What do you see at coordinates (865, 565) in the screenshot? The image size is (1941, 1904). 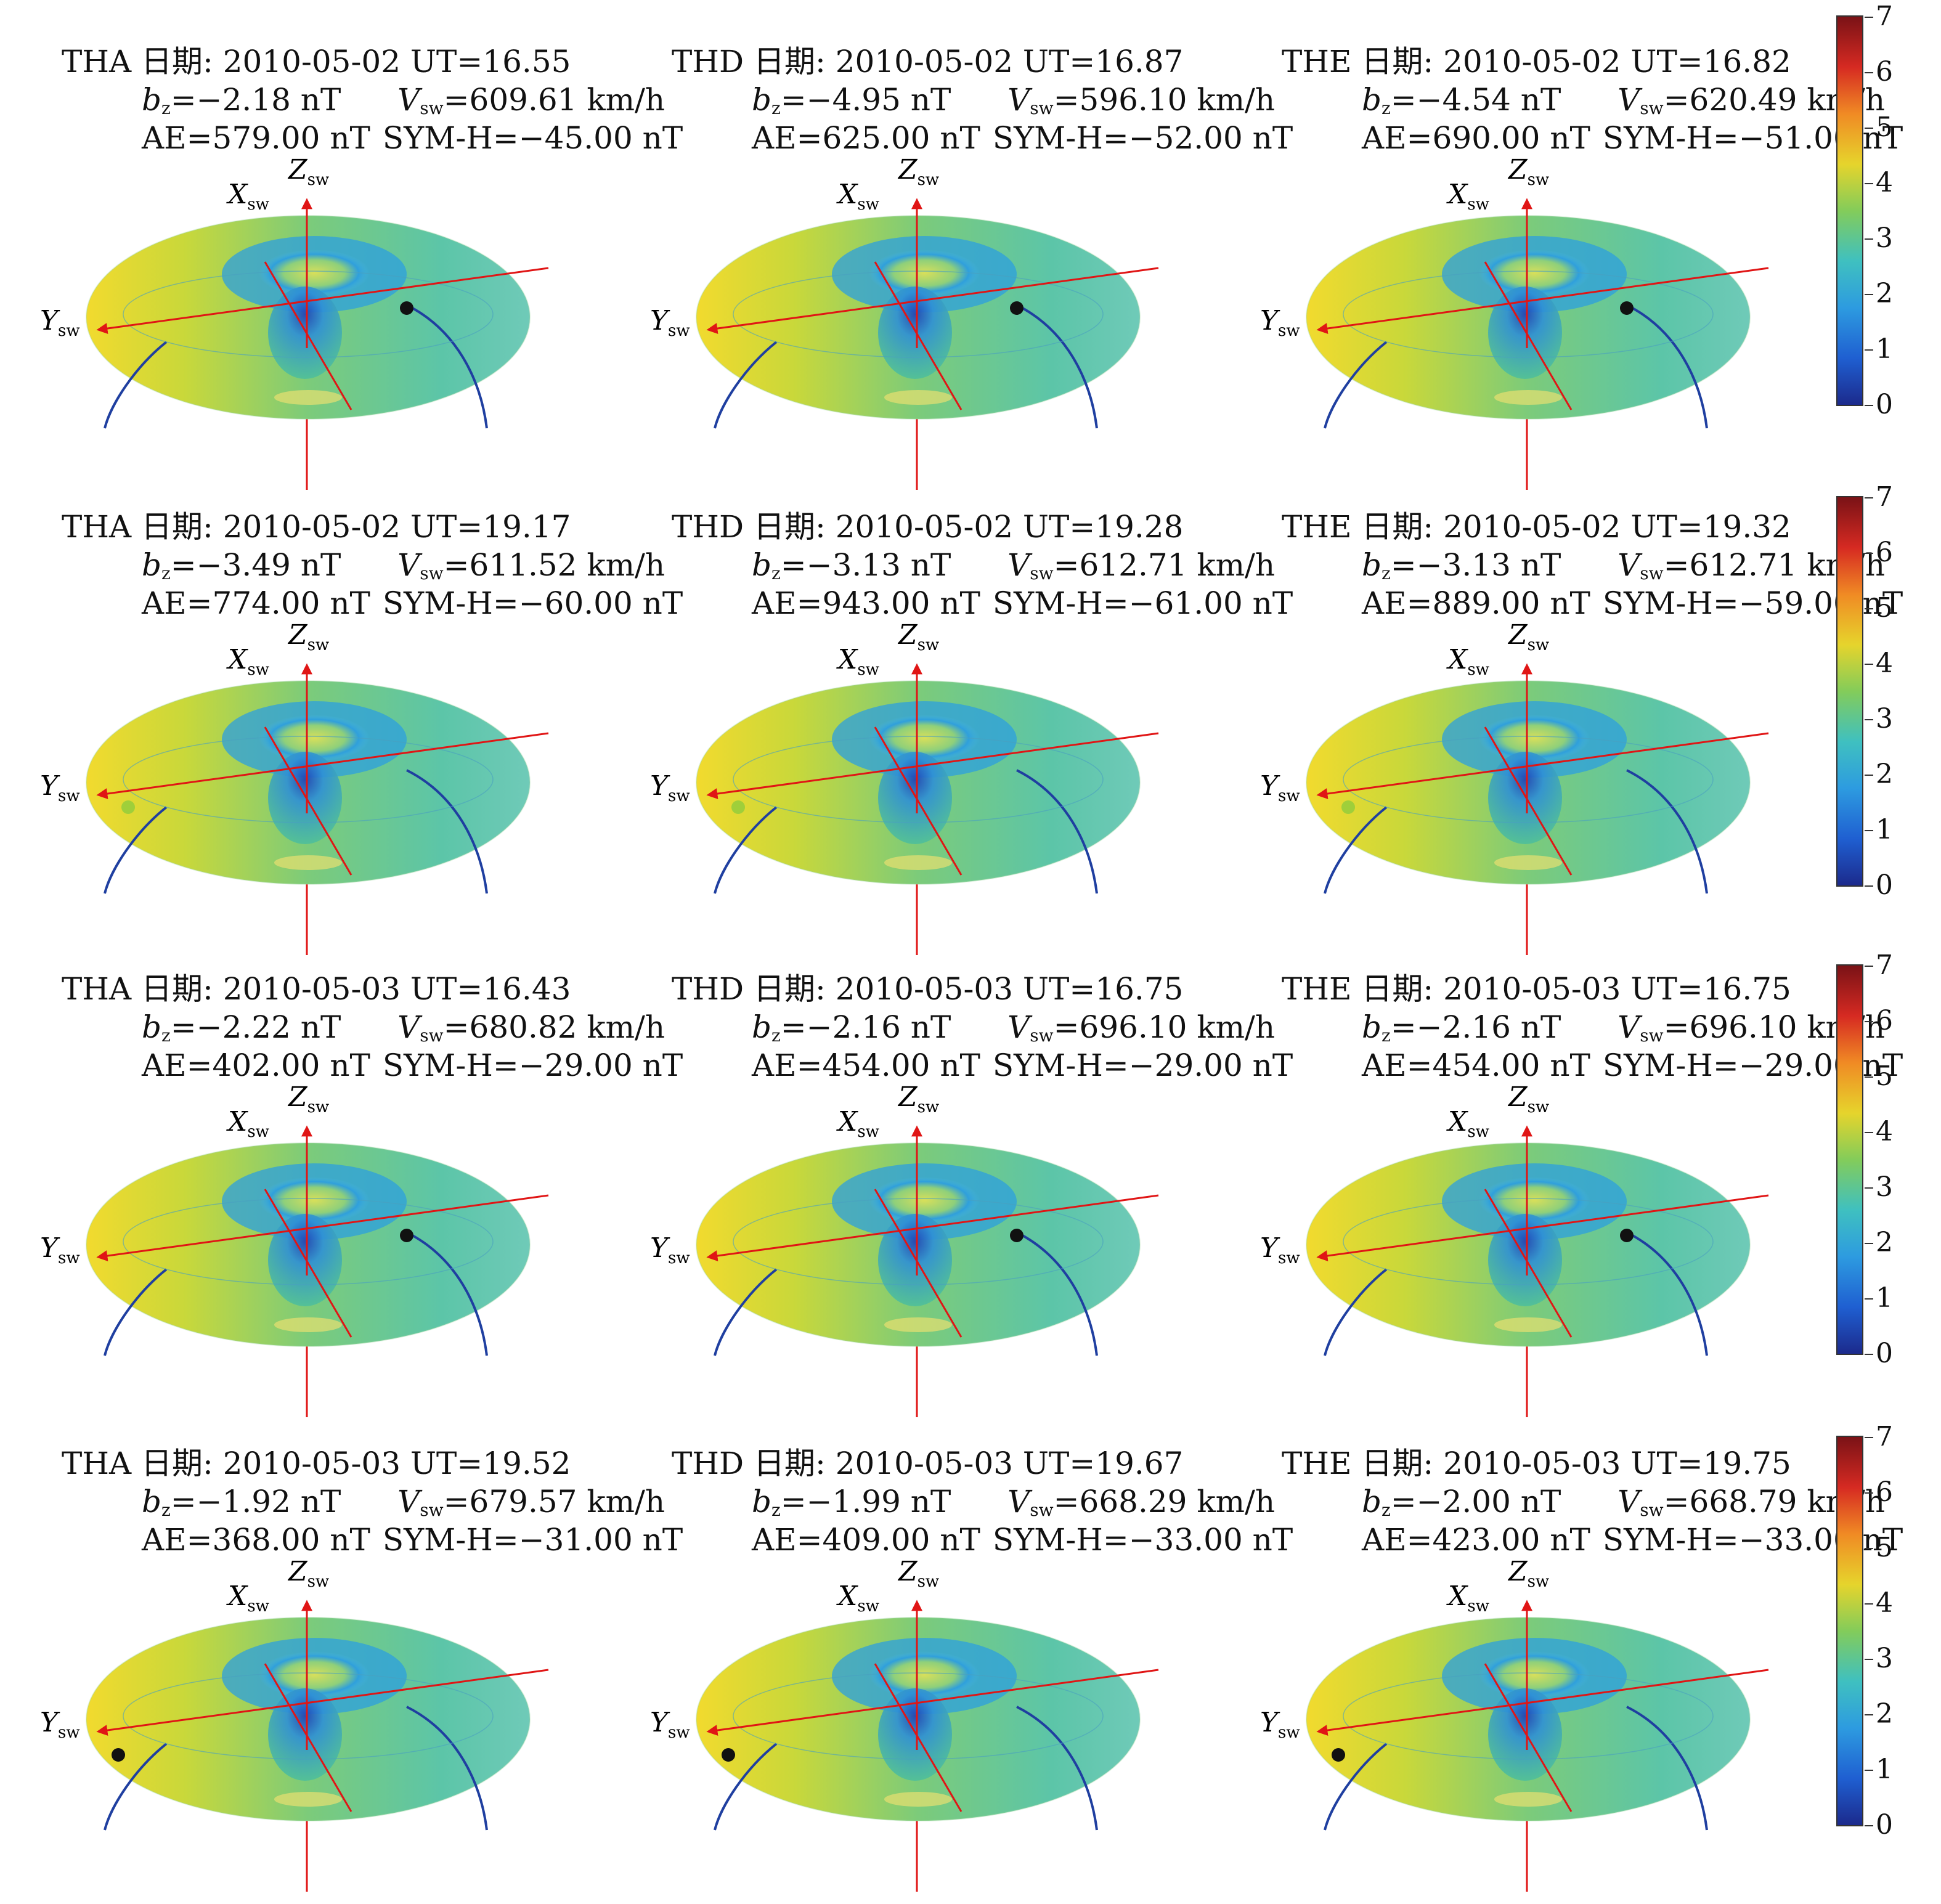 I see `bz-value: =−3.13 nT` at bounding box center [865, 565].